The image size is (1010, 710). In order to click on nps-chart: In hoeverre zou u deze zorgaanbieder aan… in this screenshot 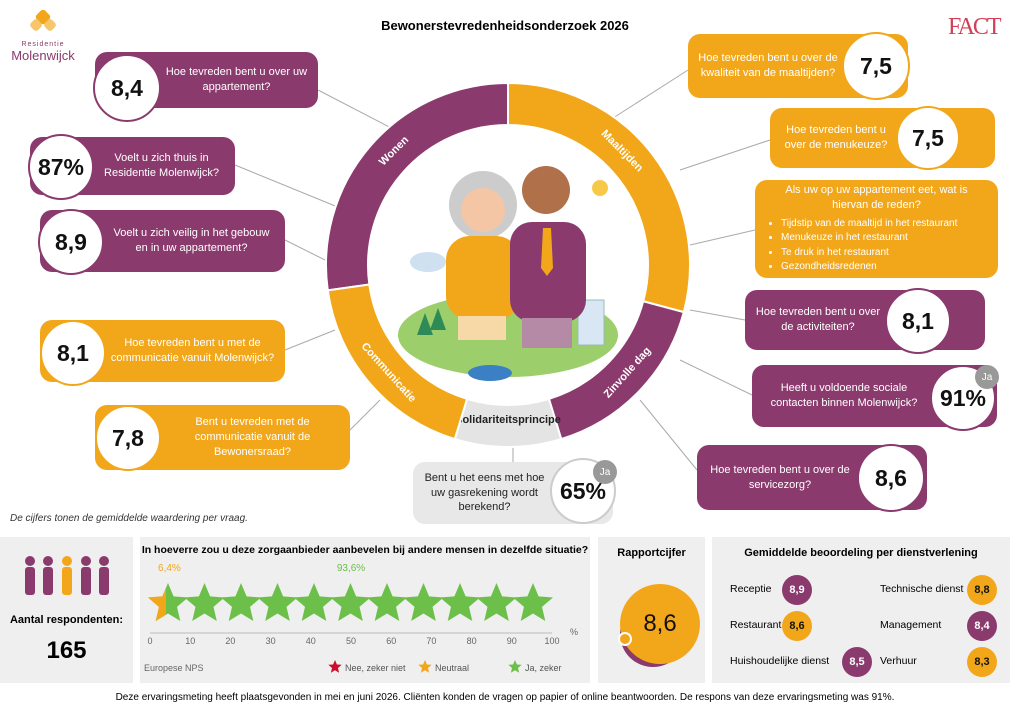, I will do `click(365, 608)`.